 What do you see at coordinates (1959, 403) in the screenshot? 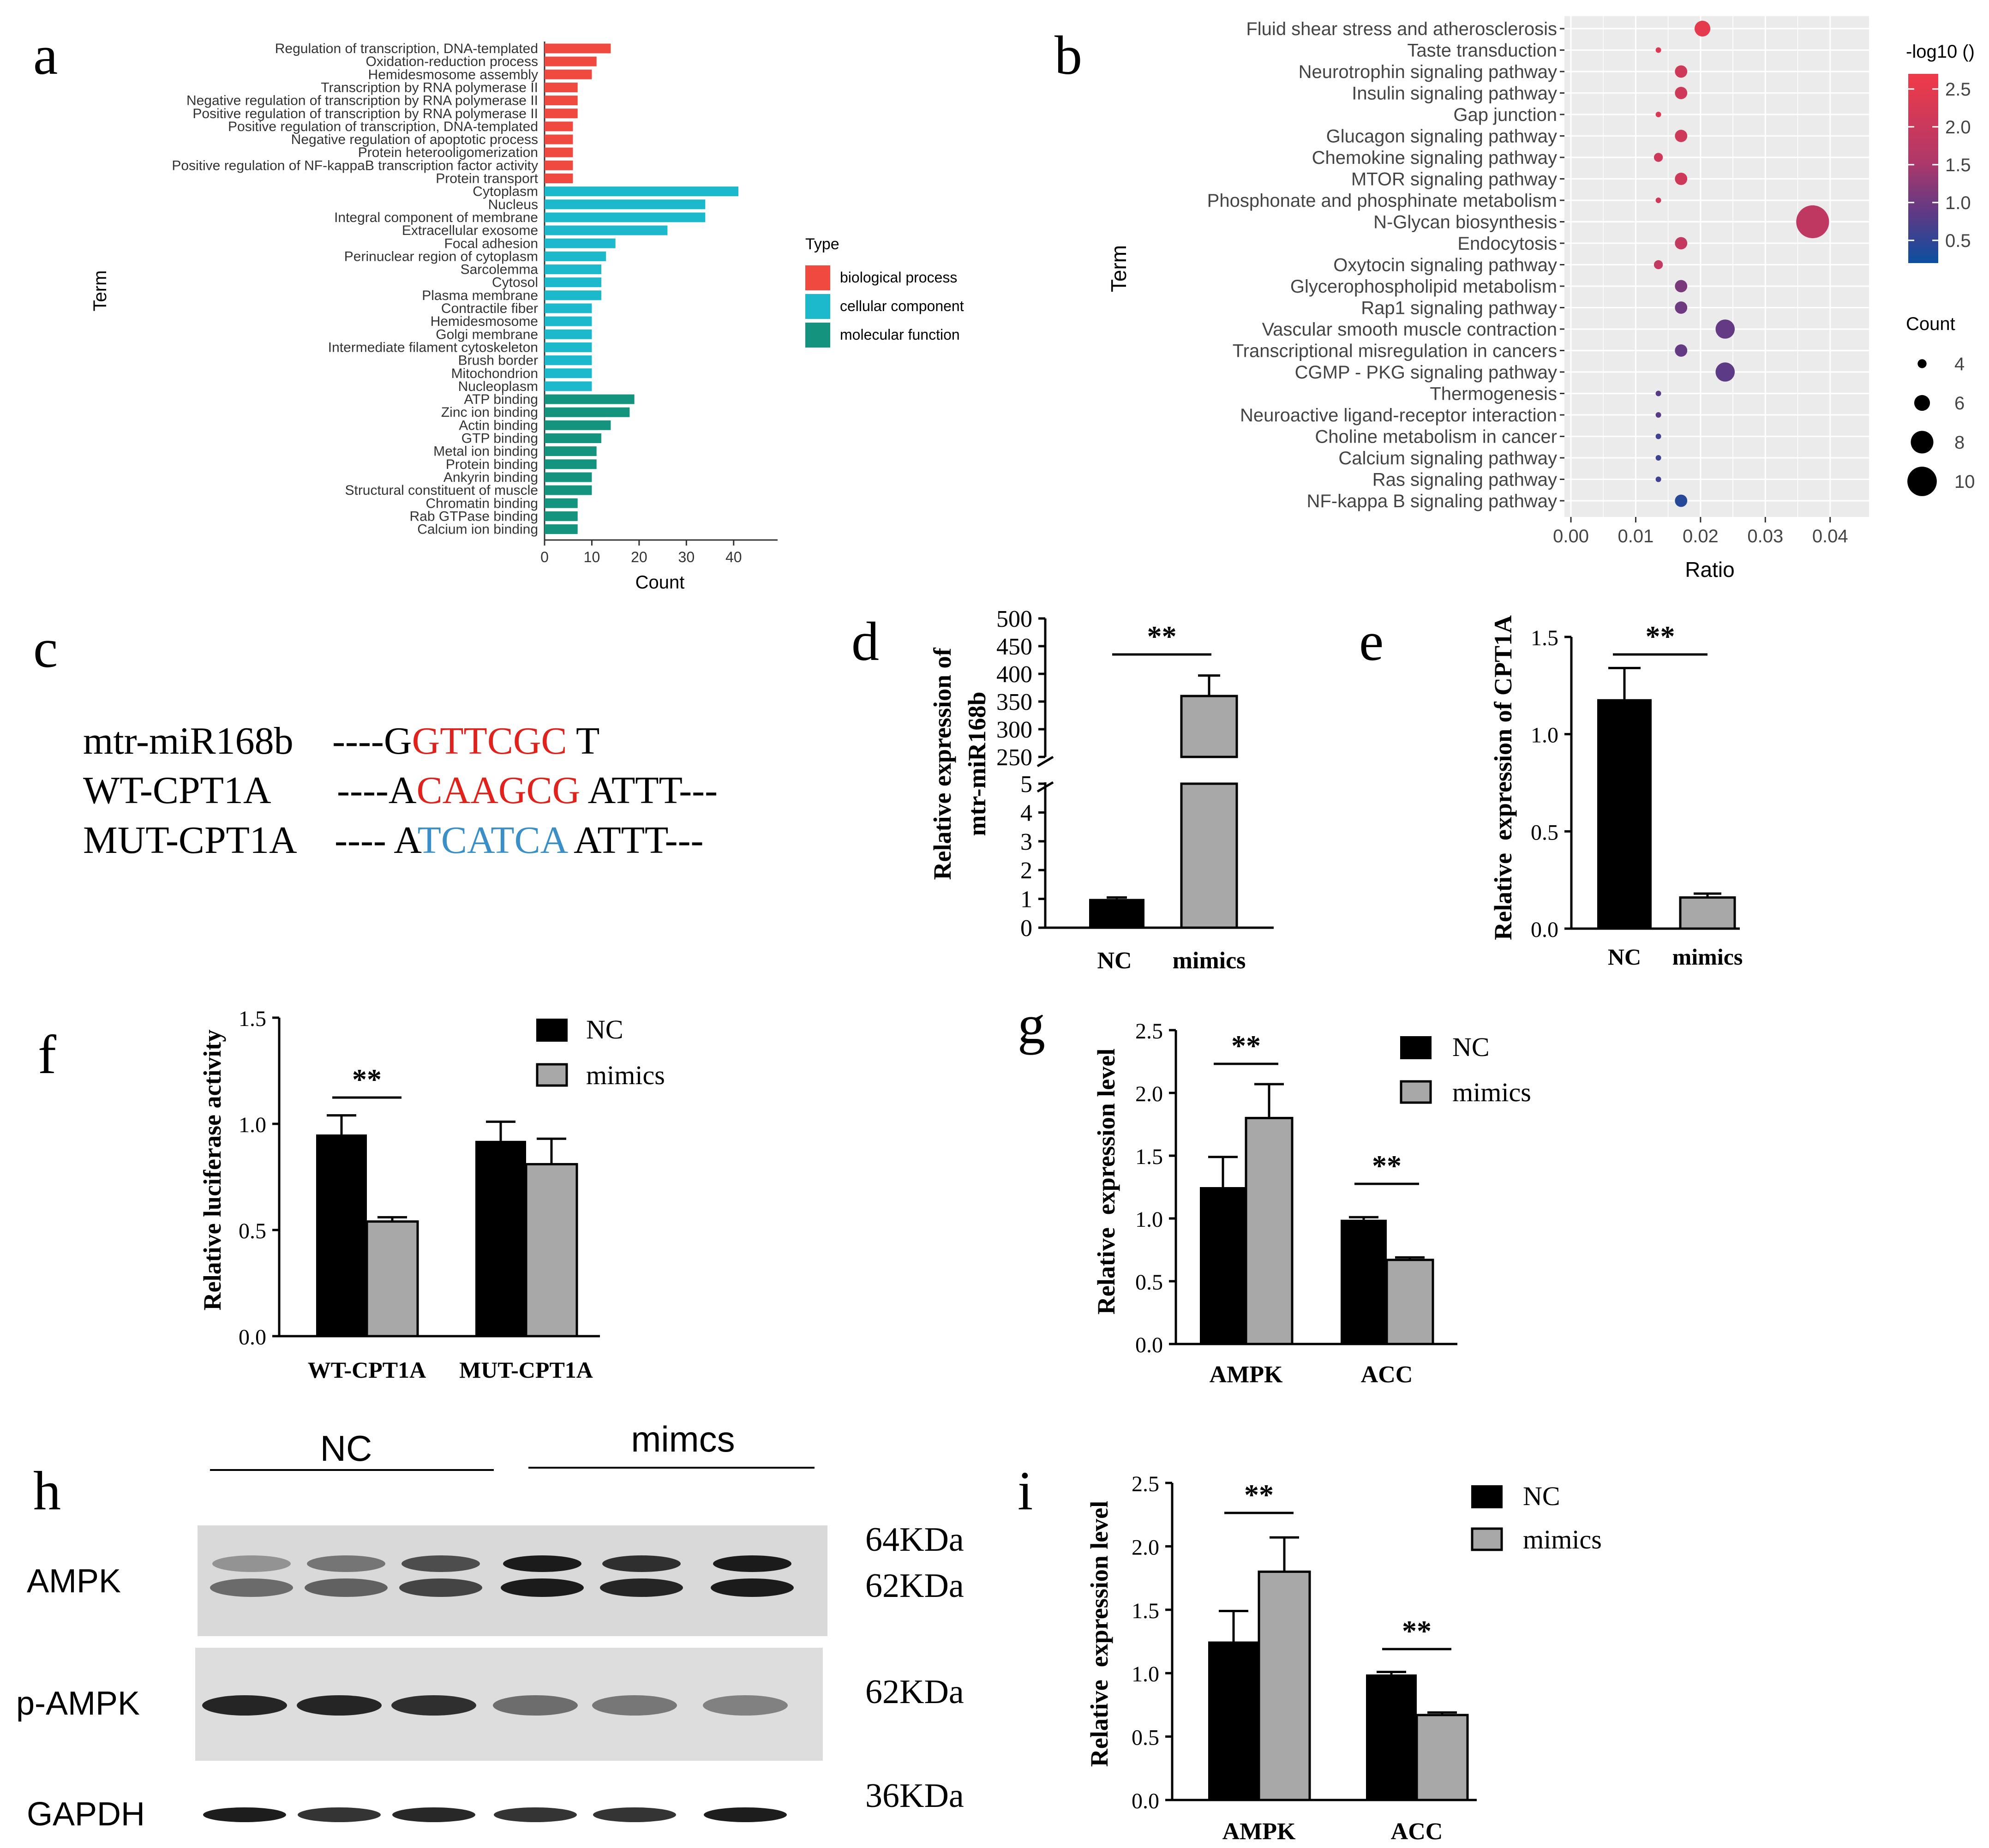
I see `size-legend-label: 6` at bounding box center [1959, 403].